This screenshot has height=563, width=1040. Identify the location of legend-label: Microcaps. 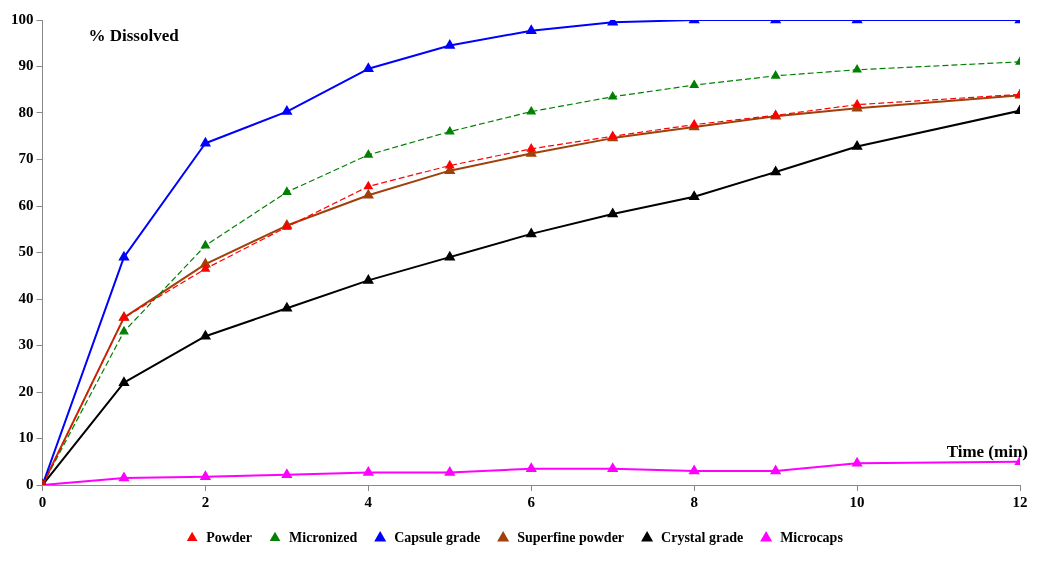
(812, 537).